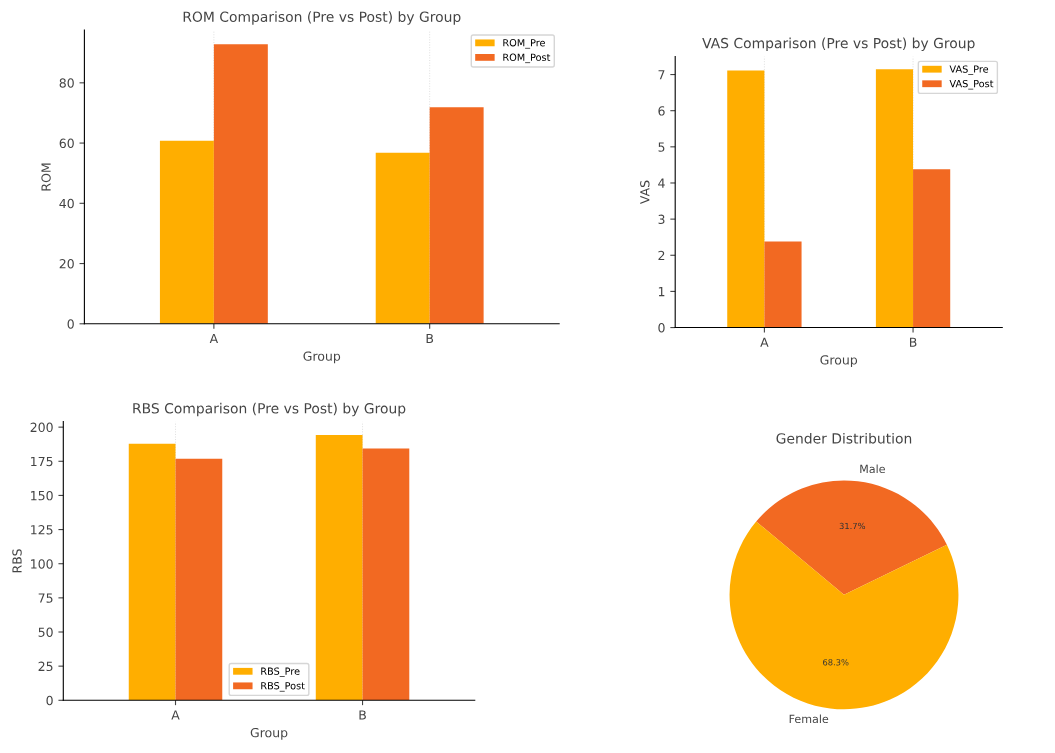  I want to click on y-tick-label: 75, so click(45, 598).